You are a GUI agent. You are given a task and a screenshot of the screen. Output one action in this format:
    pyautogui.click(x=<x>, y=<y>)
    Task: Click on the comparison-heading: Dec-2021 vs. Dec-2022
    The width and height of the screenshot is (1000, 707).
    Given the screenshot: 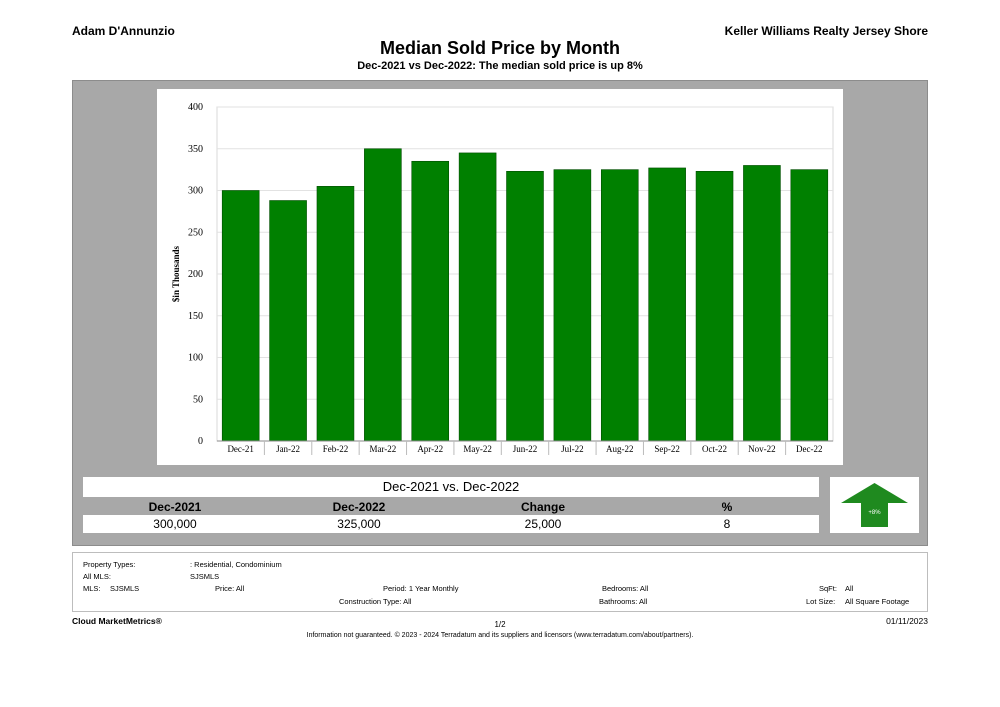 What is the action you would take?
    pyautogui.click(x=451, y=487)
    